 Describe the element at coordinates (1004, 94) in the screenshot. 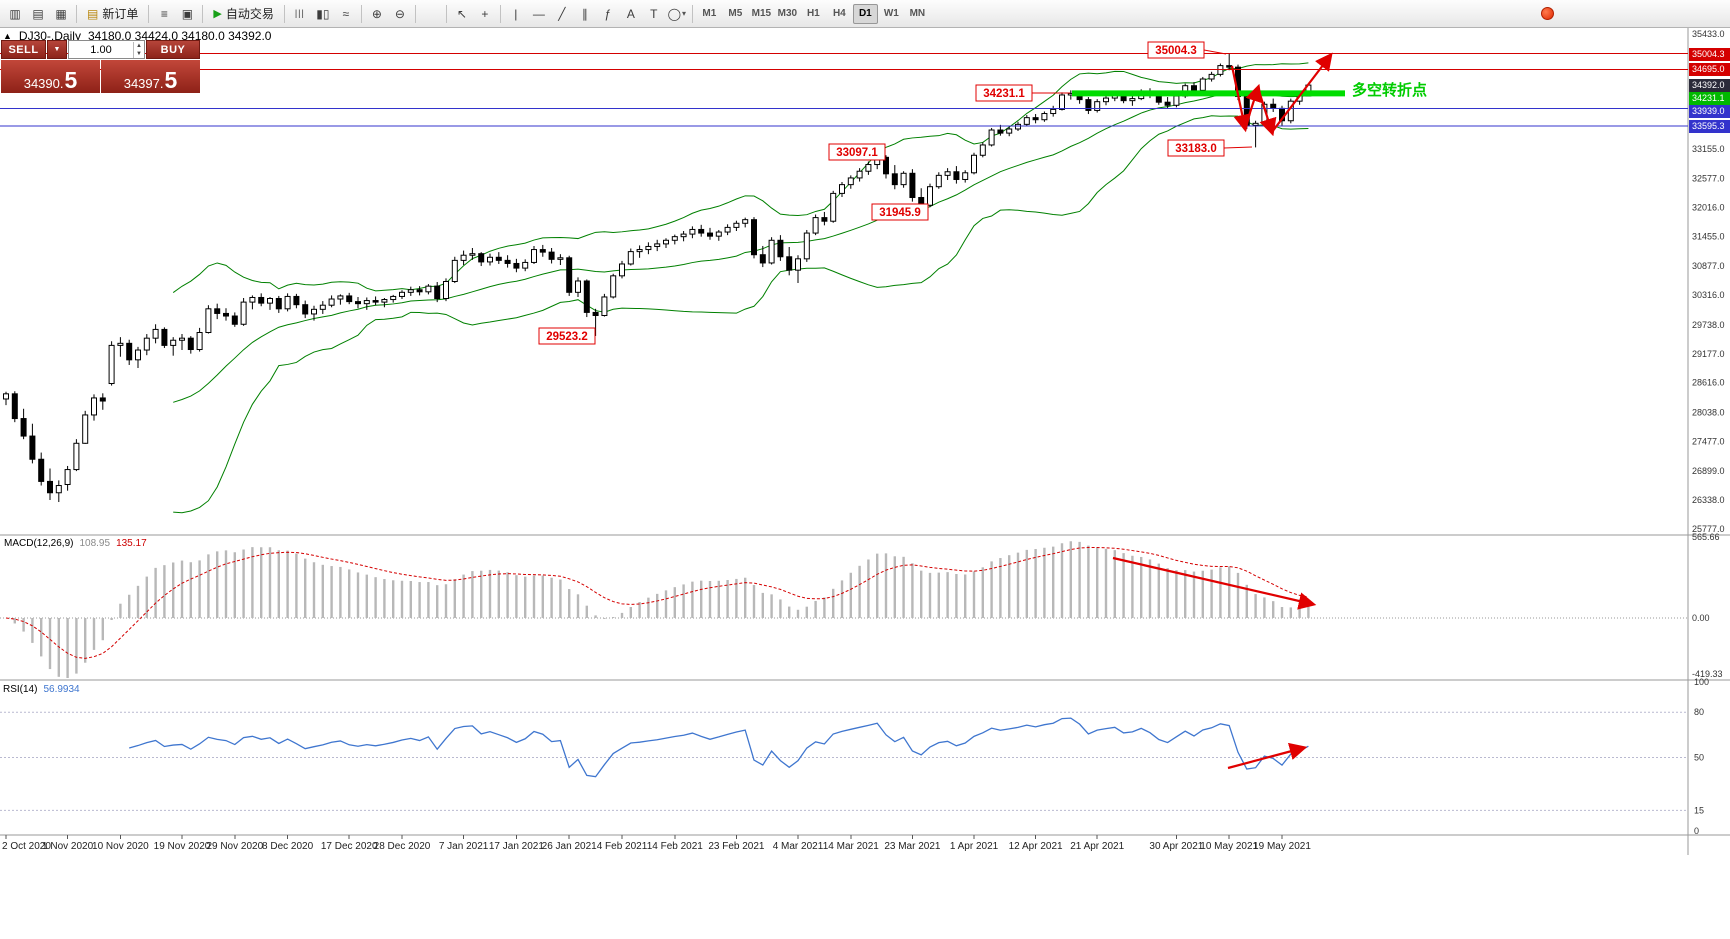

I see `svg-text: 34231.1` at that location.